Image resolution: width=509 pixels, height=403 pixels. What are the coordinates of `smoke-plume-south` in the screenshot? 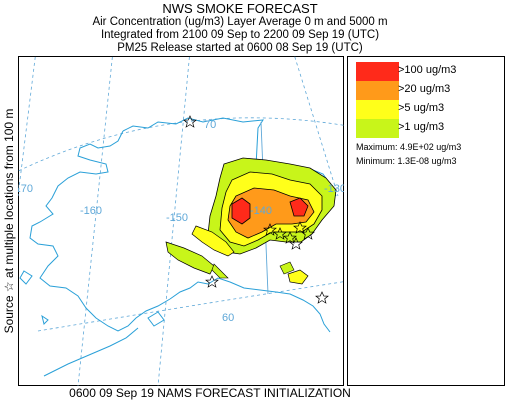 It's located at (294, 273).